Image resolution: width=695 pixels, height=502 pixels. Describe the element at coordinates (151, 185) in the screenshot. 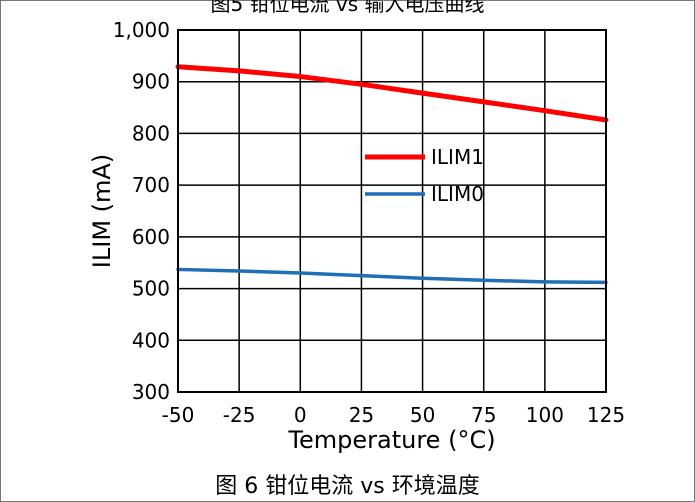

I see `y-tick-label: 700` at that location.